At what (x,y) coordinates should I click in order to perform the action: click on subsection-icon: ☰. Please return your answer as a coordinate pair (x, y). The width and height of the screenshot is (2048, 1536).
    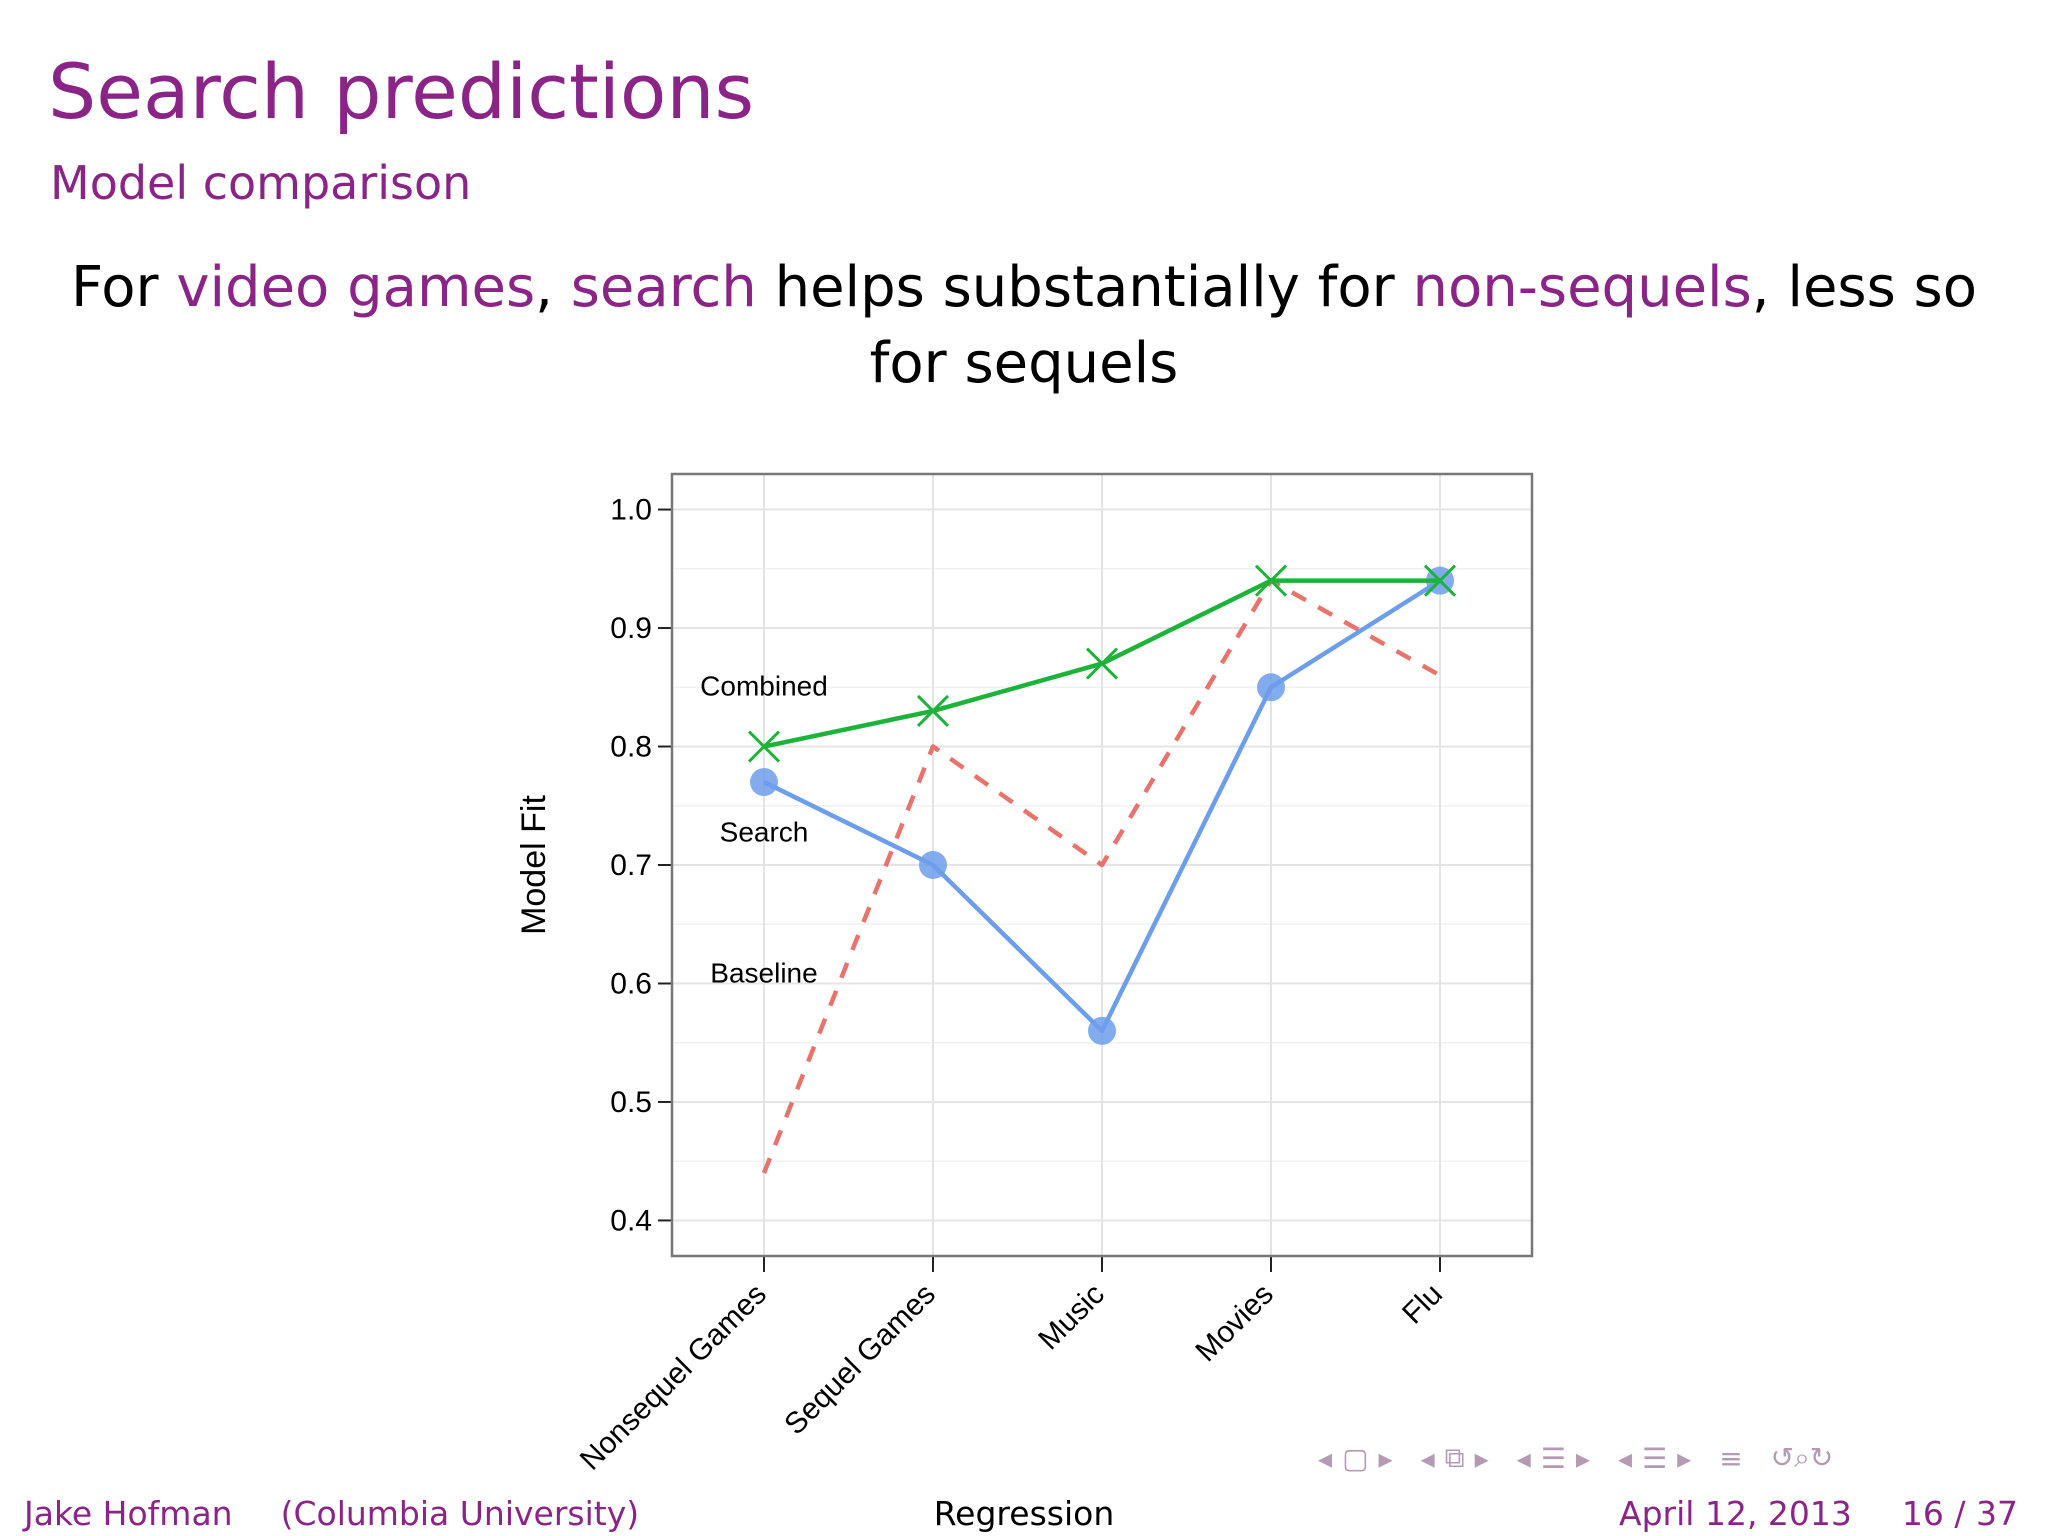
    Looking at the image, I should click on (1553, 1458).